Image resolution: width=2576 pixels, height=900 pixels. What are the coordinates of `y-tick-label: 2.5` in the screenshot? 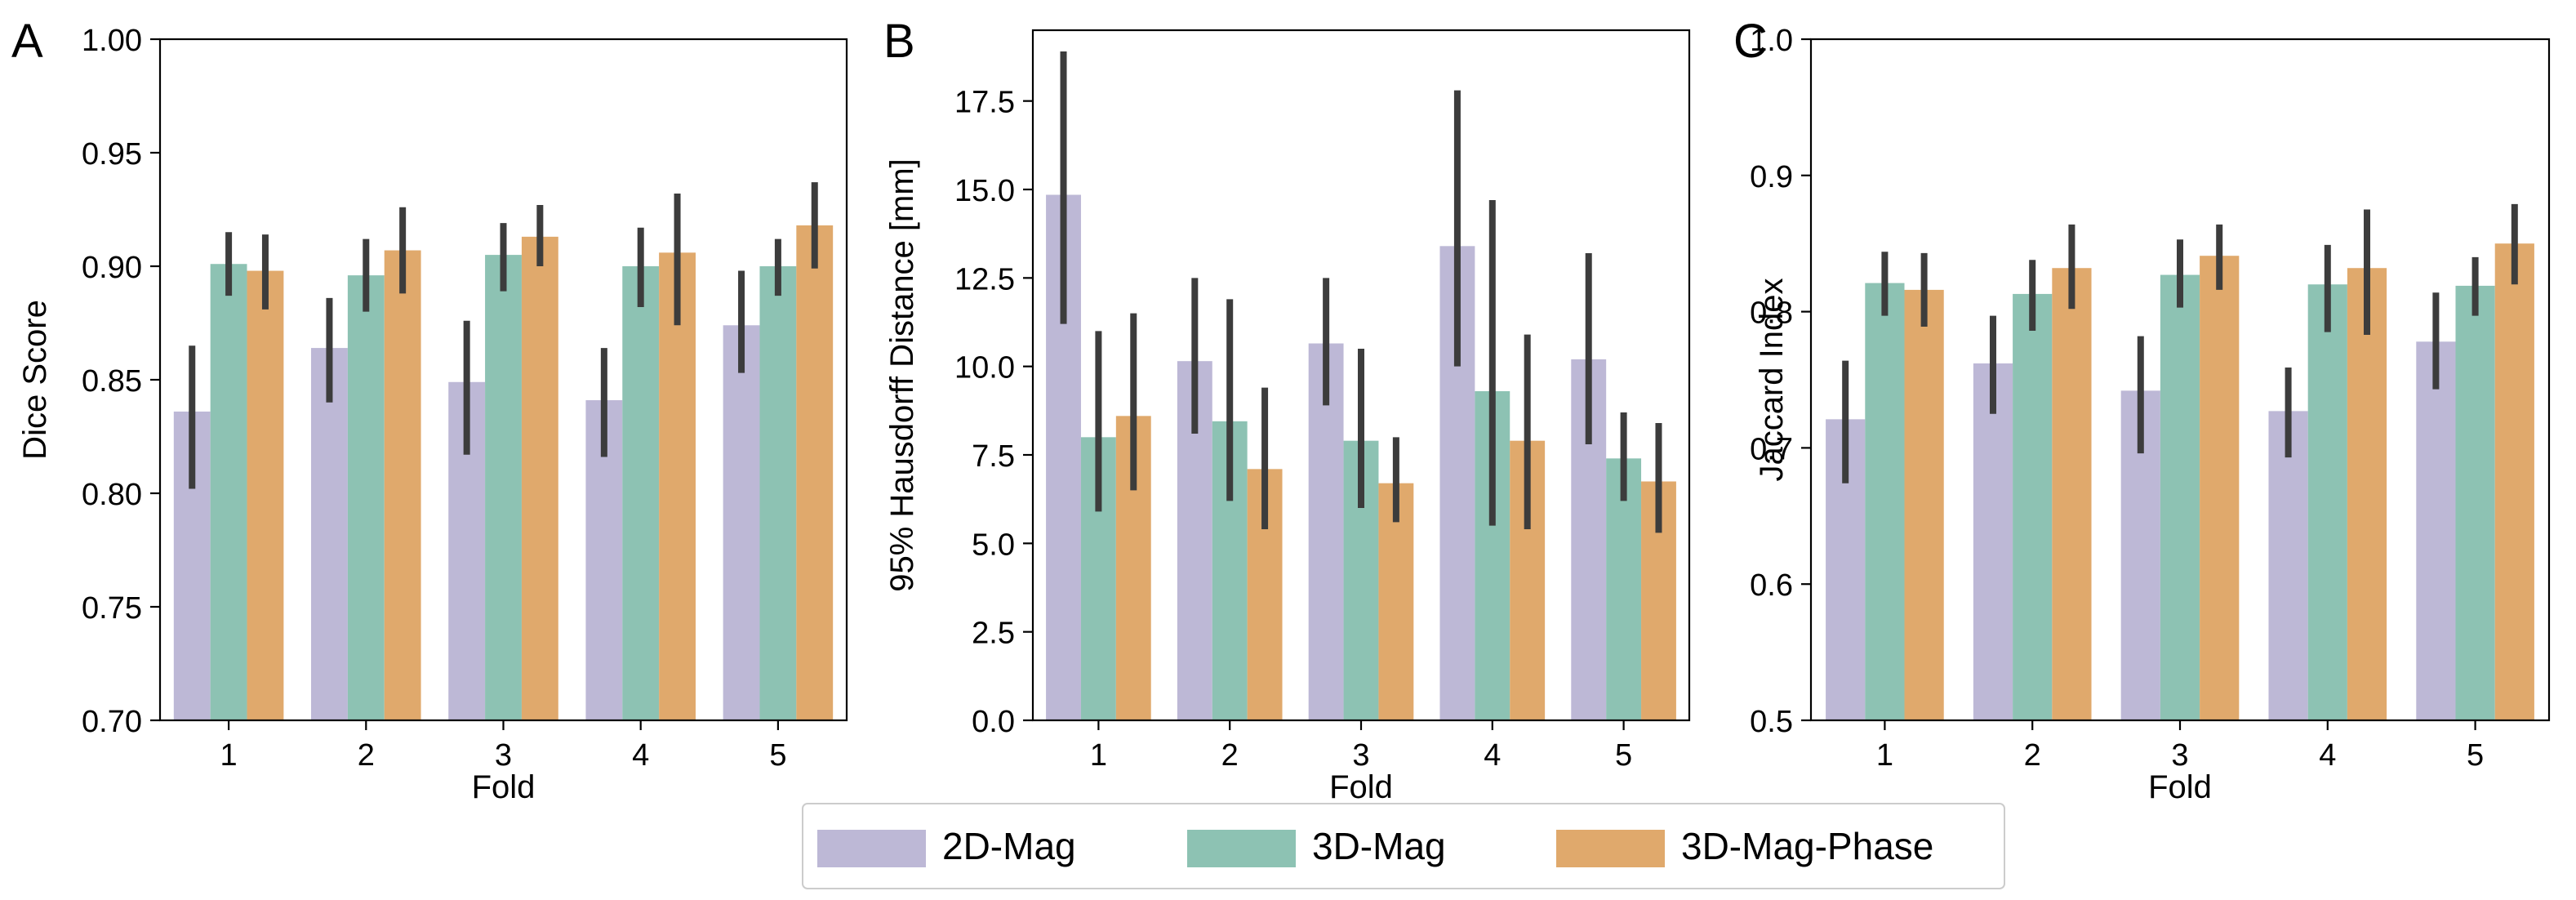 It's located at (993, 634).